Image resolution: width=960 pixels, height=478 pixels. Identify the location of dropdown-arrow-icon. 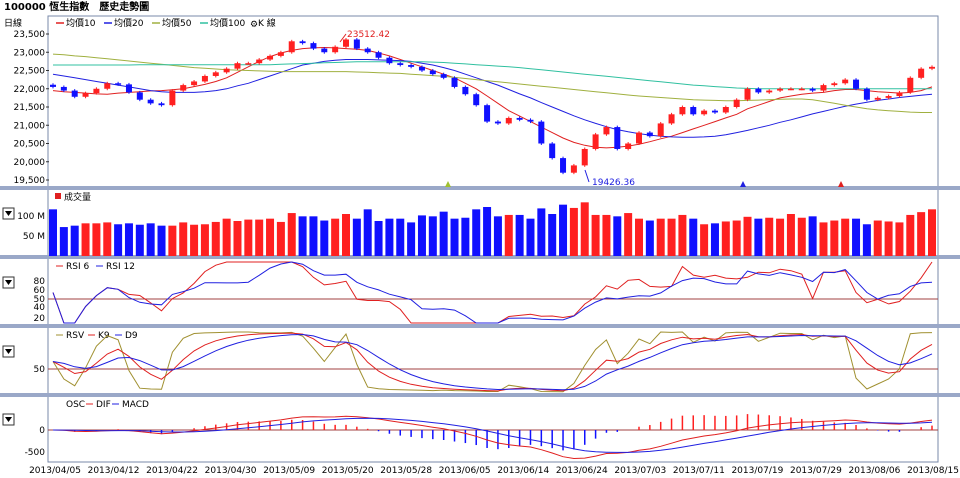
(8, 282).